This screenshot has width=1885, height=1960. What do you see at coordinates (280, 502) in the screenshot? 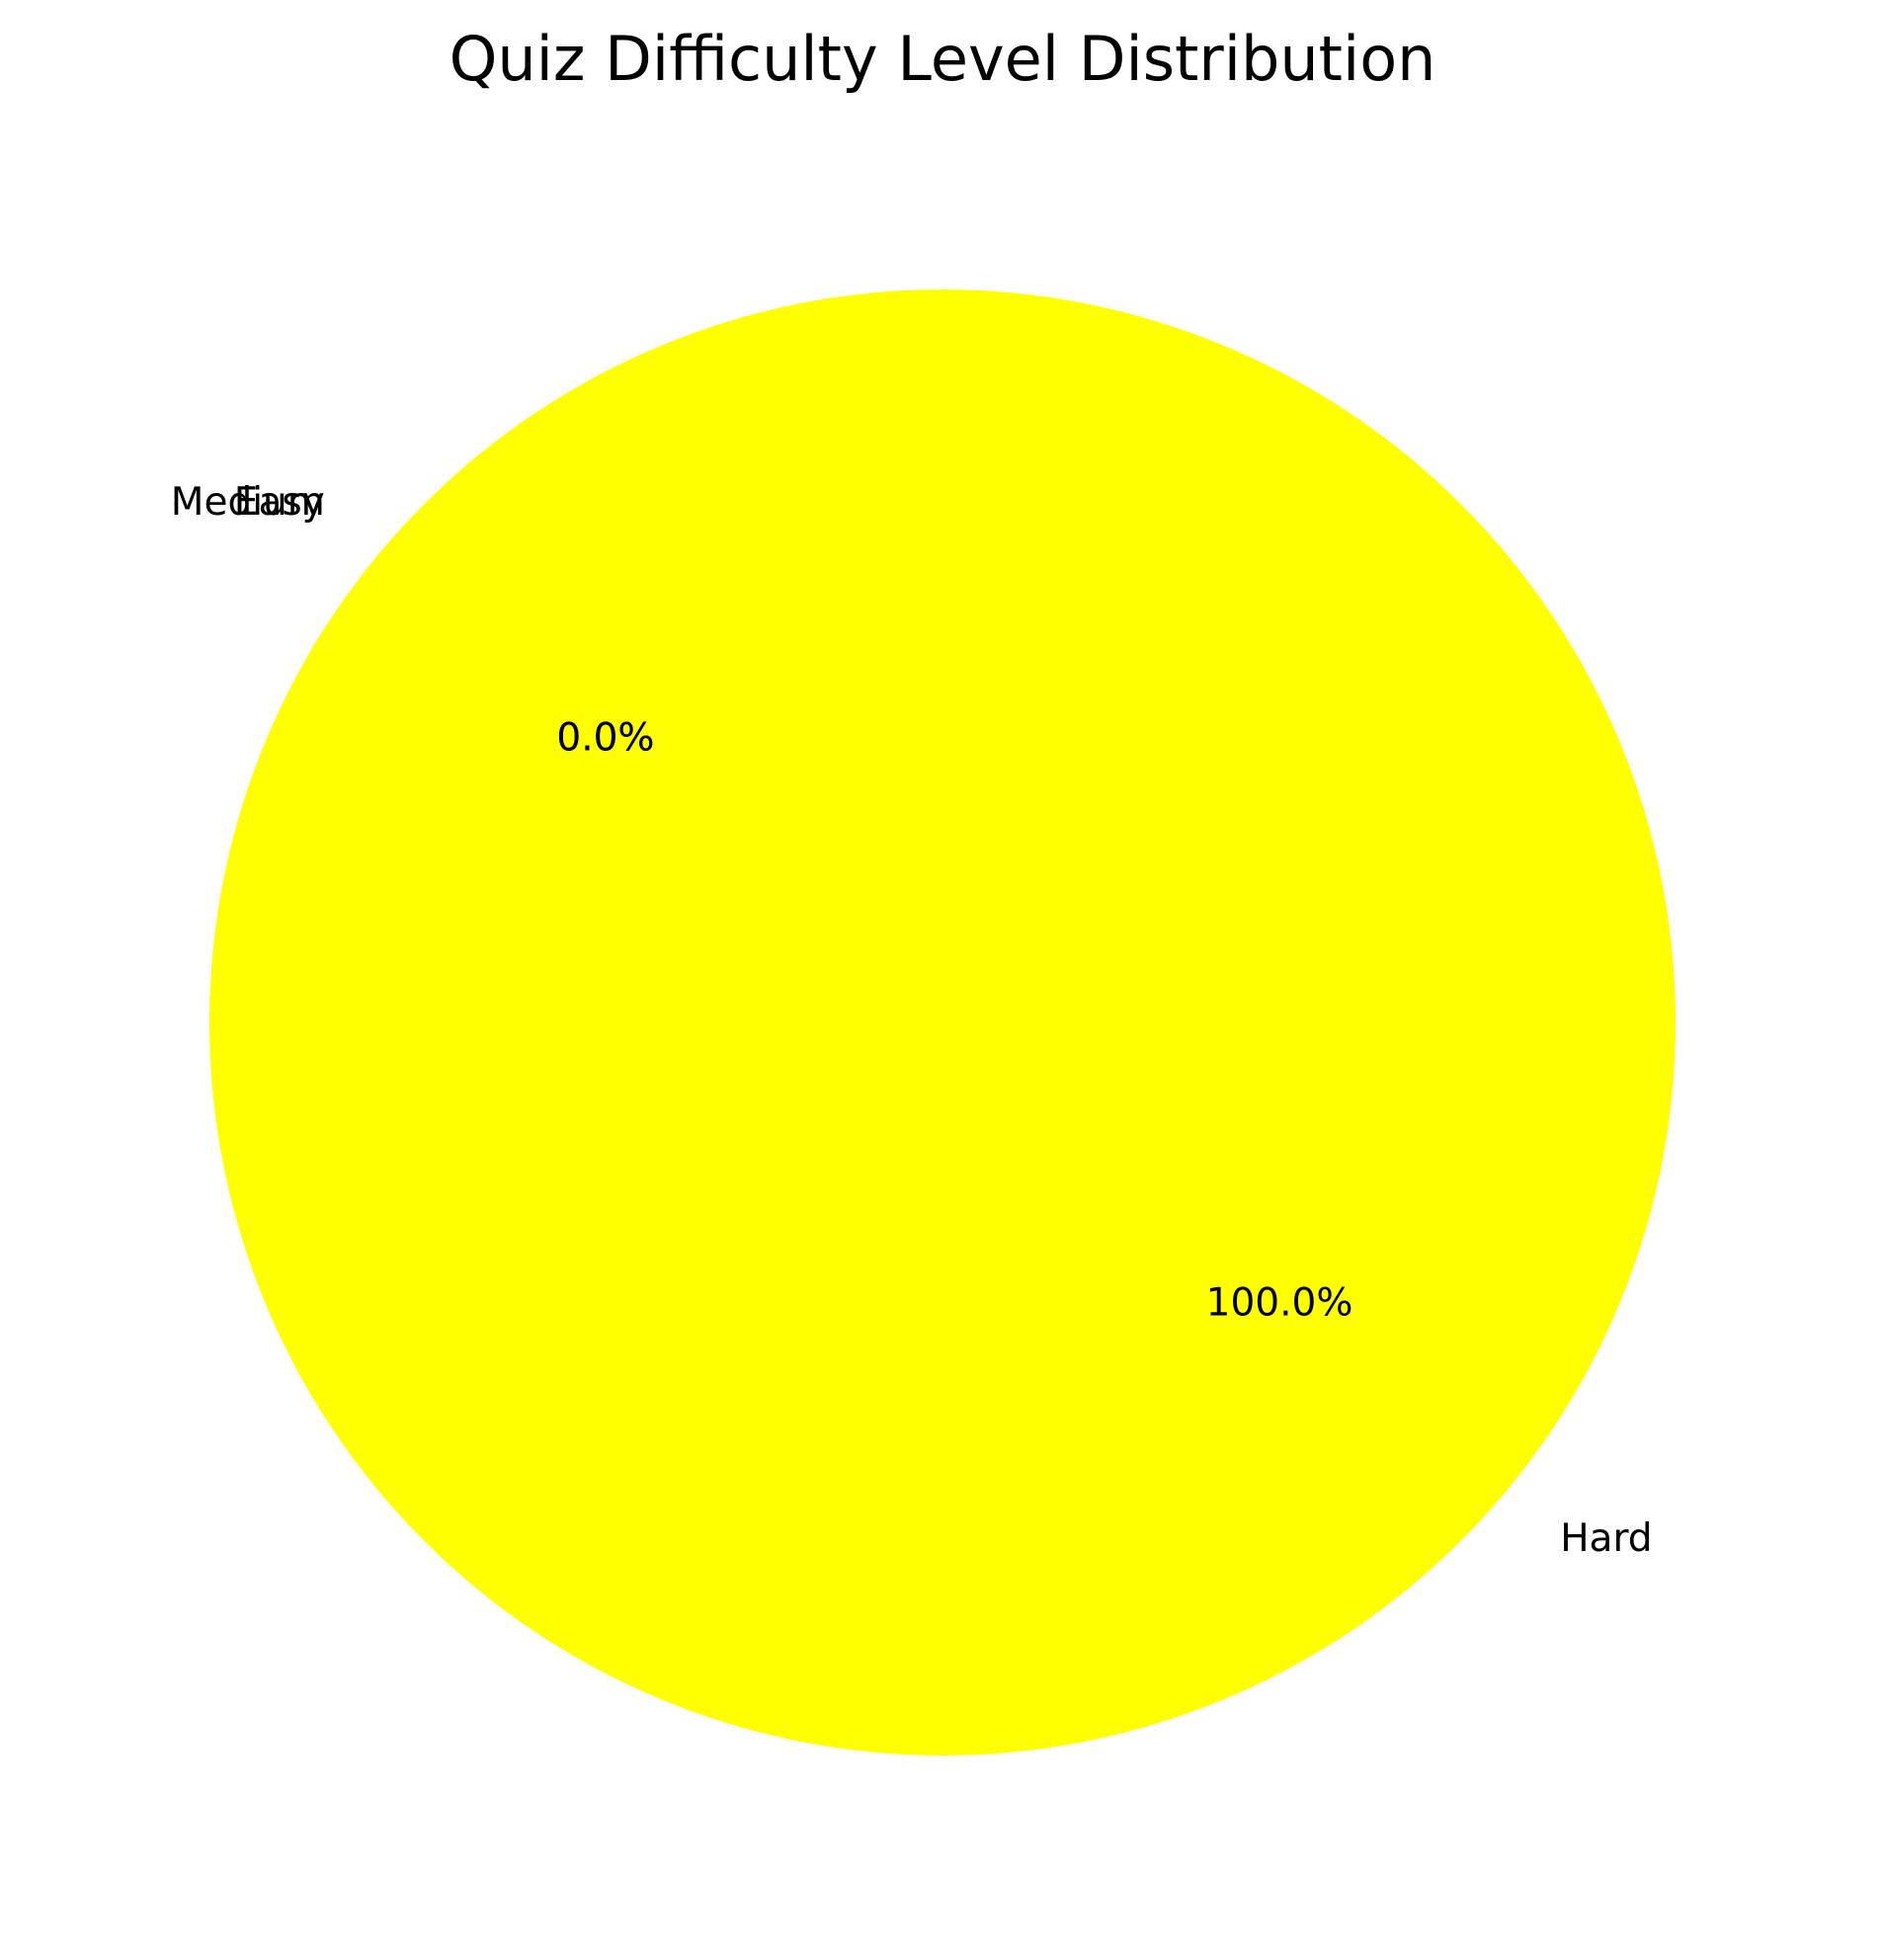
I see `slice-label-easy: Easy` at bounding box center [280, 502].